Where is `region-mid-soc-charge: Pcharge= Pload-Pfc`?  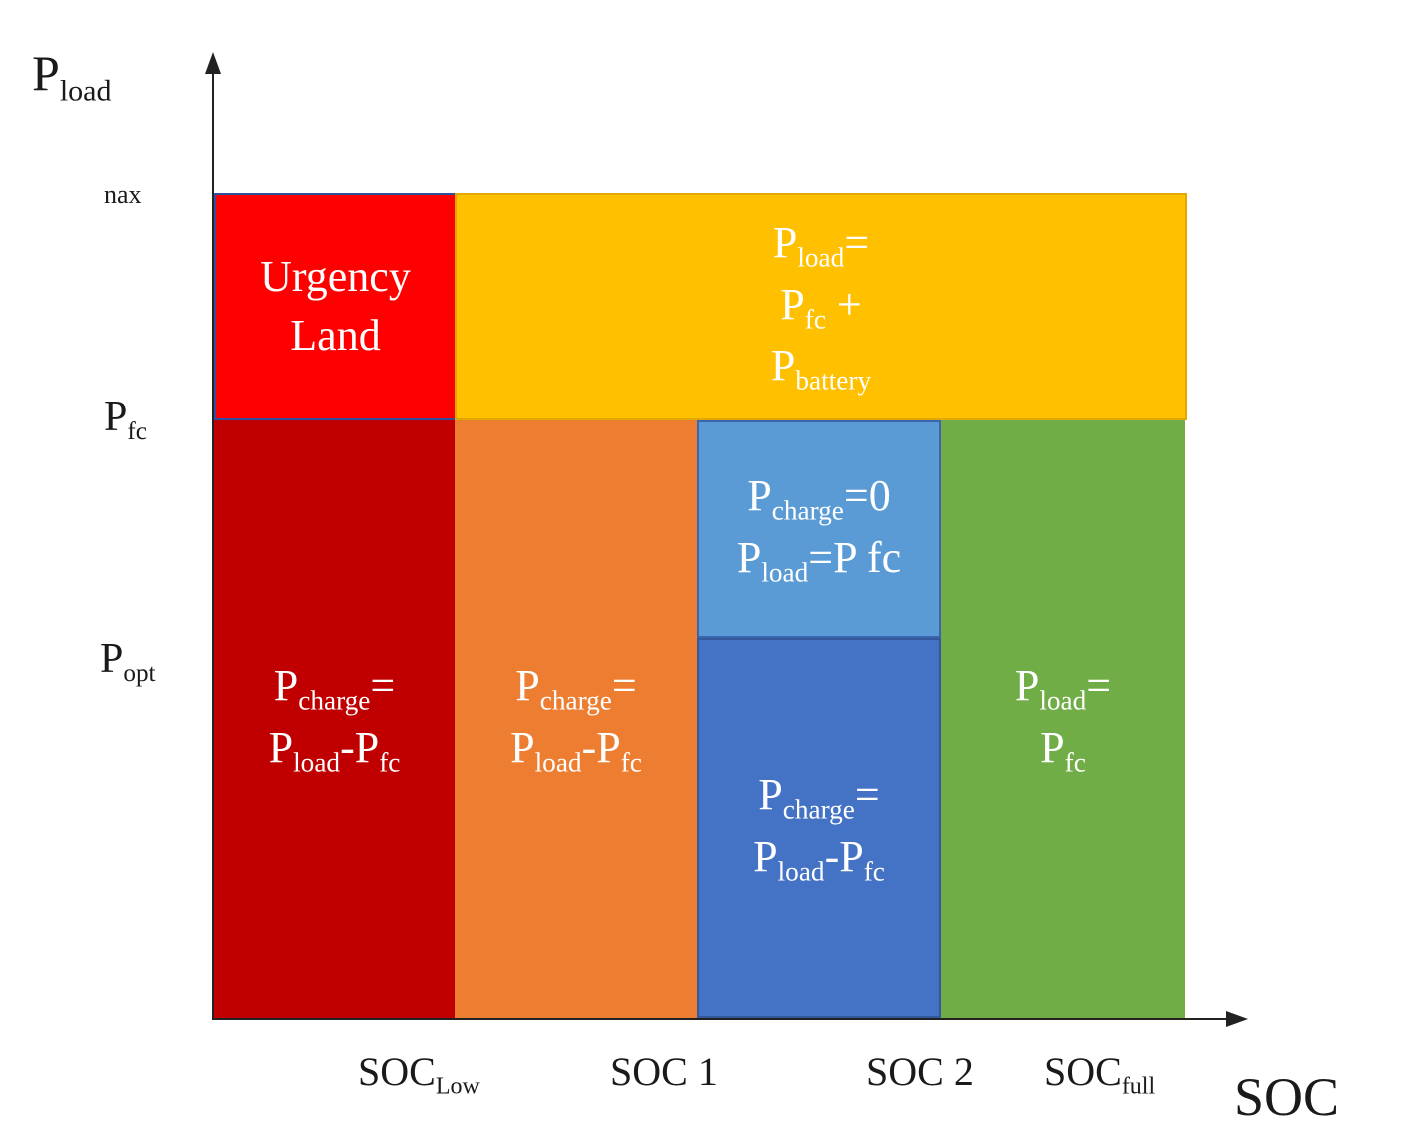 region-mid-soc-charge: Pcharge= Pload-Pfc is located at coordinates (576, 719).